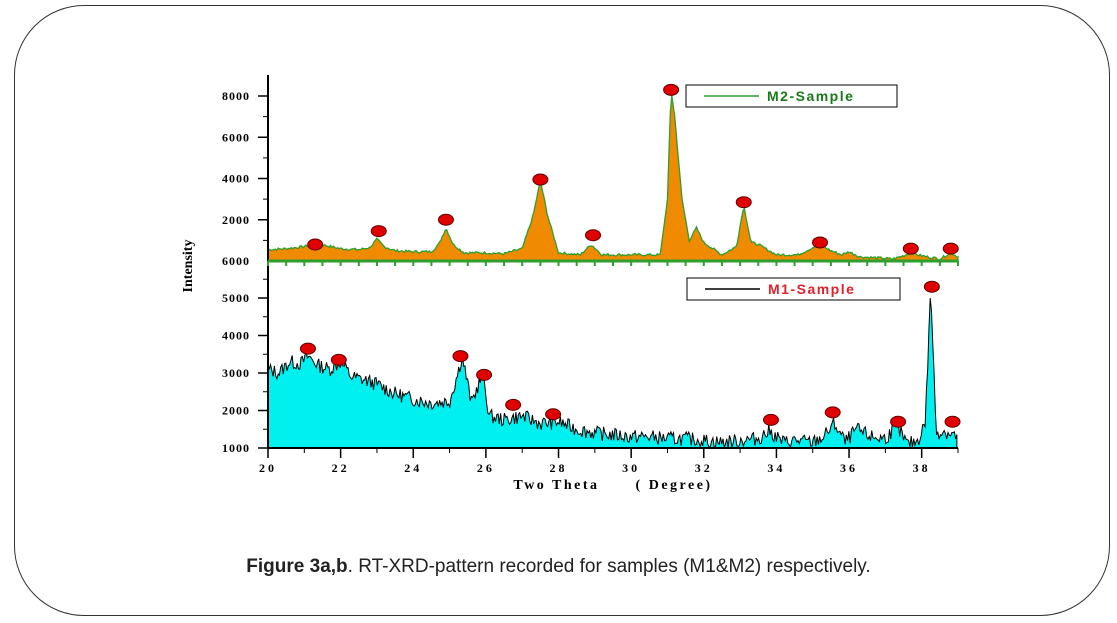 The image size is (1117, 623). What do you see at coordinates (188, 266) in the screenshot?
I see `y-axis-title: Intensity` at bounding box center [188, 266].